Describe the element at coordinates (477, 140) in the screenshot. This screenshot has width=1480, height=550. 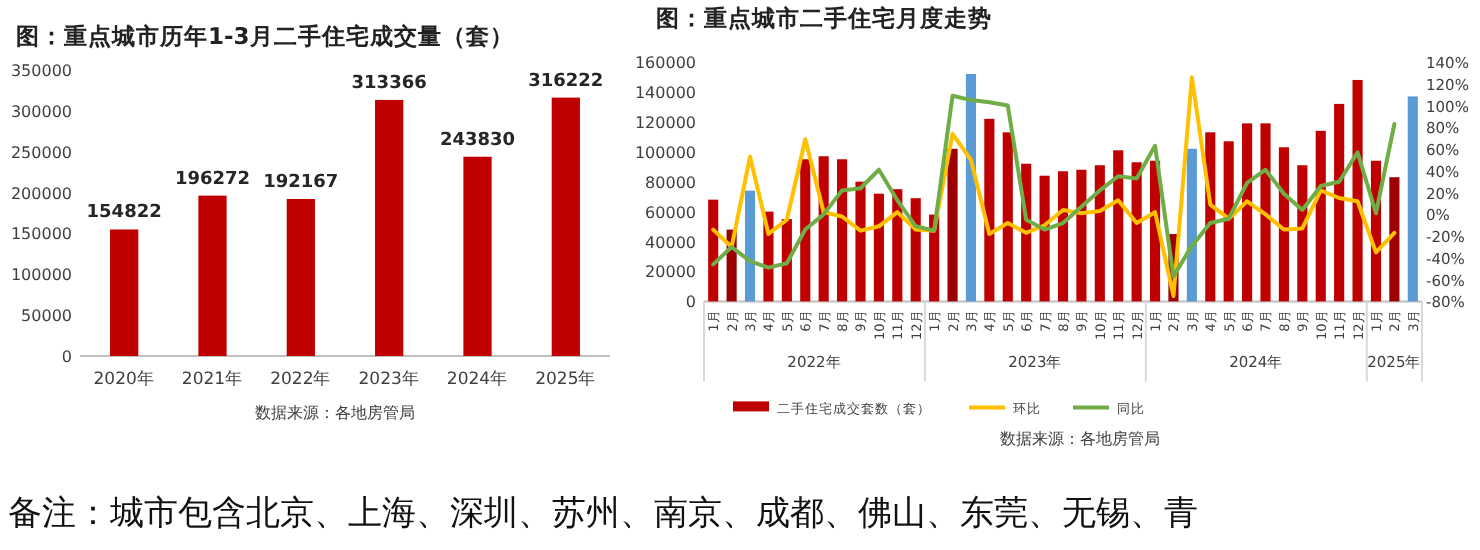
I see `data-label: 243830` at that location.